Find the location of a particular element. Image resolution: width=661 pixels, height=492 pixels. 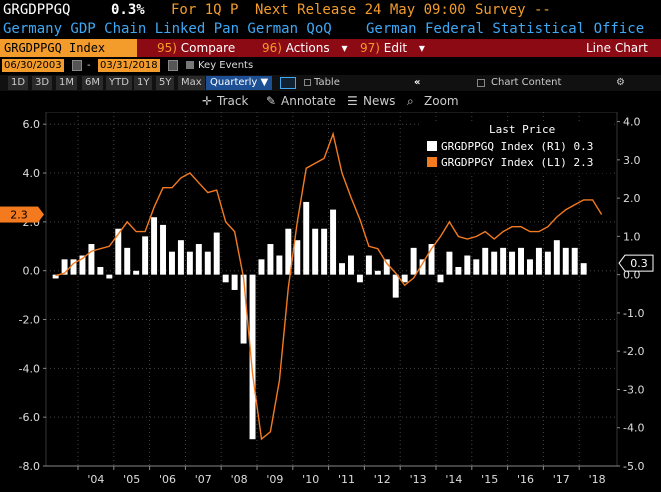

x-tick-label: '10 is located at coordinates (310, 479).